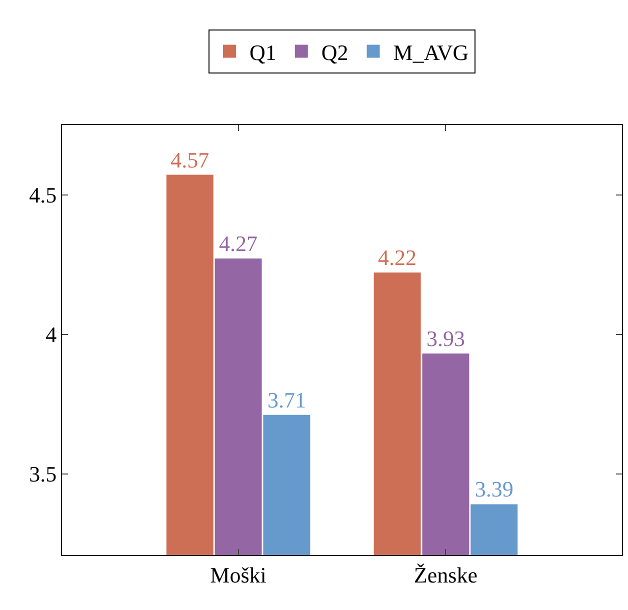 The image size is (628, 610). I want to click on data-label: 4.57, so click(190, 159).